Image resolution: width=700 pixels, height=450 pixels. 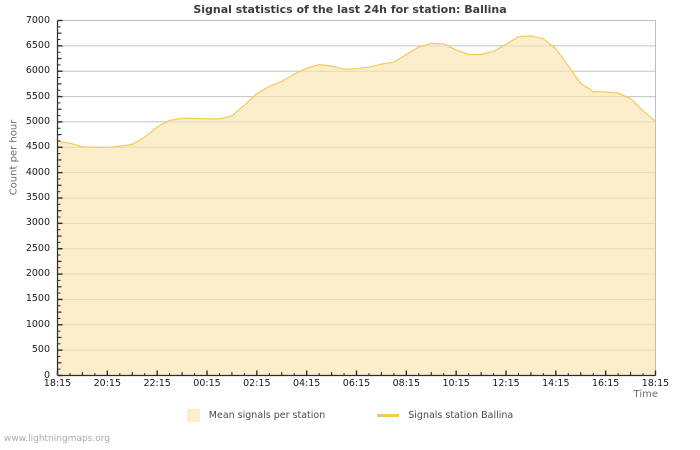 I want to click on footer-credit: www.lightningmaps.org, so click(x=57, y=439).